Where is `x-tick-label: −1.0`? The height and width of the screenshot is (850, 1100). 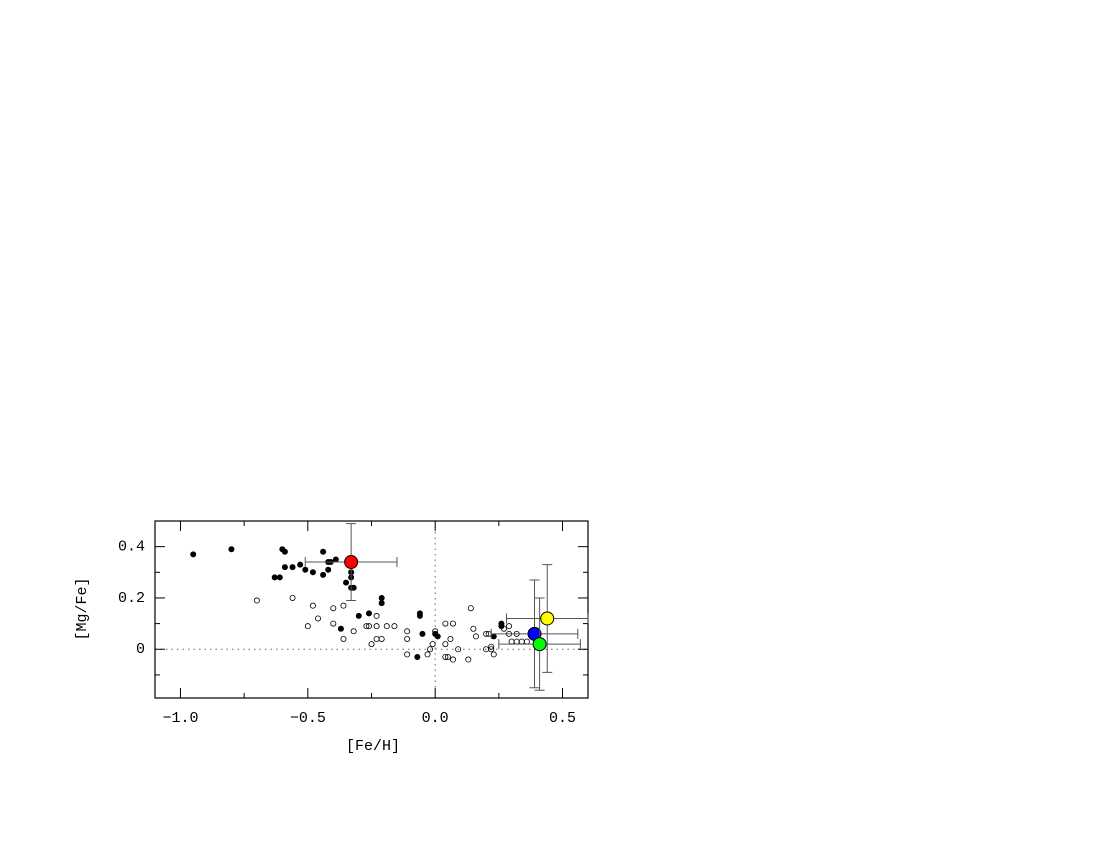
x-tick-label: −1.0 is located at coordinates (180, 718).